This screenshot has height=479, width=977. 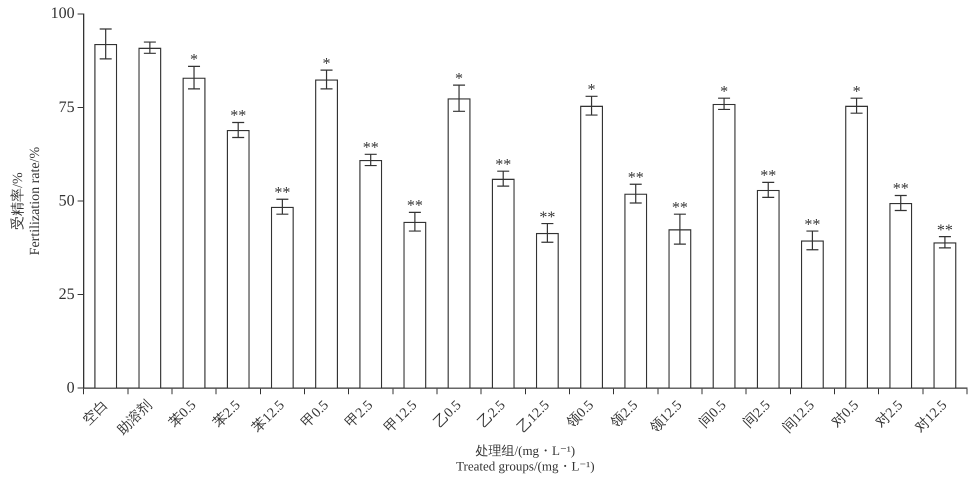 I want to click on x-tick-label: 对2.5, so click(x=889, y=414).